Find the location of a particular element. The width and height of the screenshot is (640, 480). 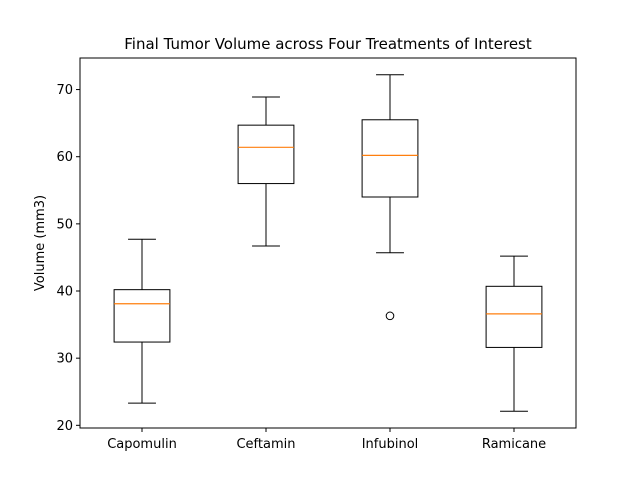

x-tick-label: Infubinol is located at coordinates (390, 444).